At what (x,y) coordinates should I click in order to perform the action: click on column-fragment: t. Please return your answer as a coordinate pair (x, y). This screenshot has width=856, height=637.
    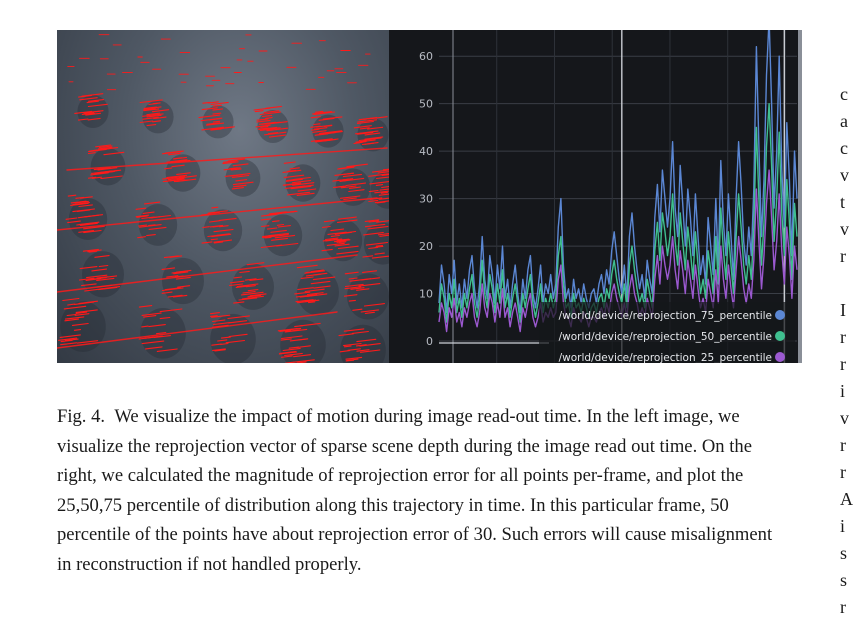
    Looking at the image, I should click on (843, 202).